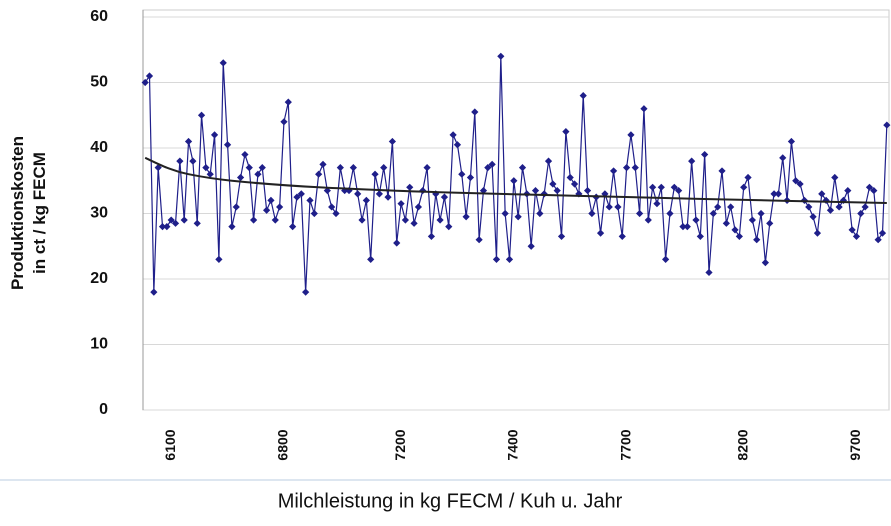  What do you see at coordinates (855, 444) in the screenshot?
I see `x-tick-label: 9700` at bounding box center [855, 444].